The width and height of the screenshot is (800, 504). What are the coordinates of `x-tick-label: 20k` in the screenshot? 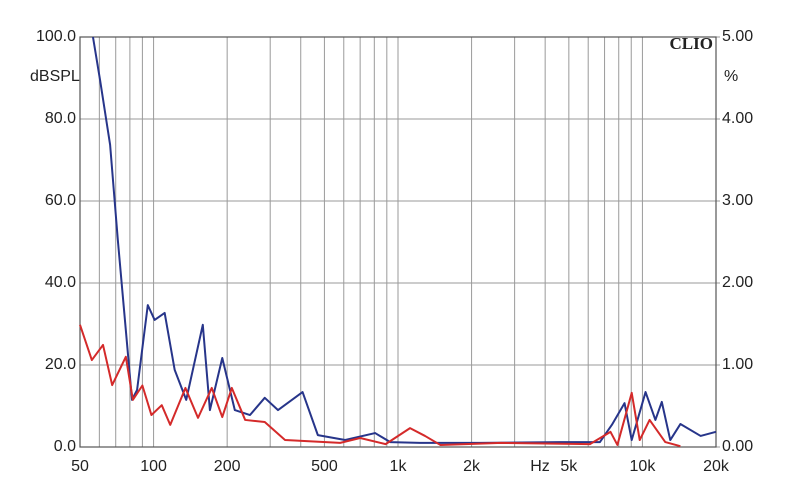 It's located at (716, 466).